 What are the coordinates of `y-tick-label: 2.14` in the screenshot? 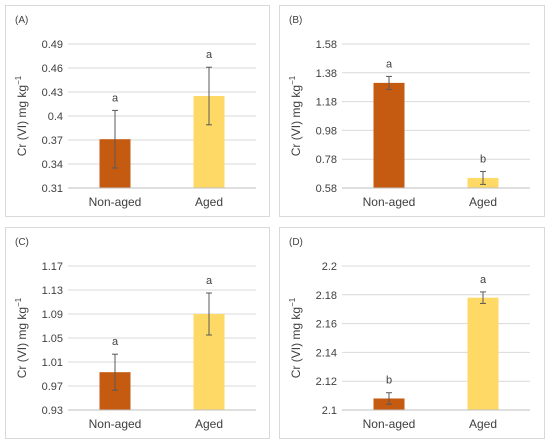 It's located at (326, 353).